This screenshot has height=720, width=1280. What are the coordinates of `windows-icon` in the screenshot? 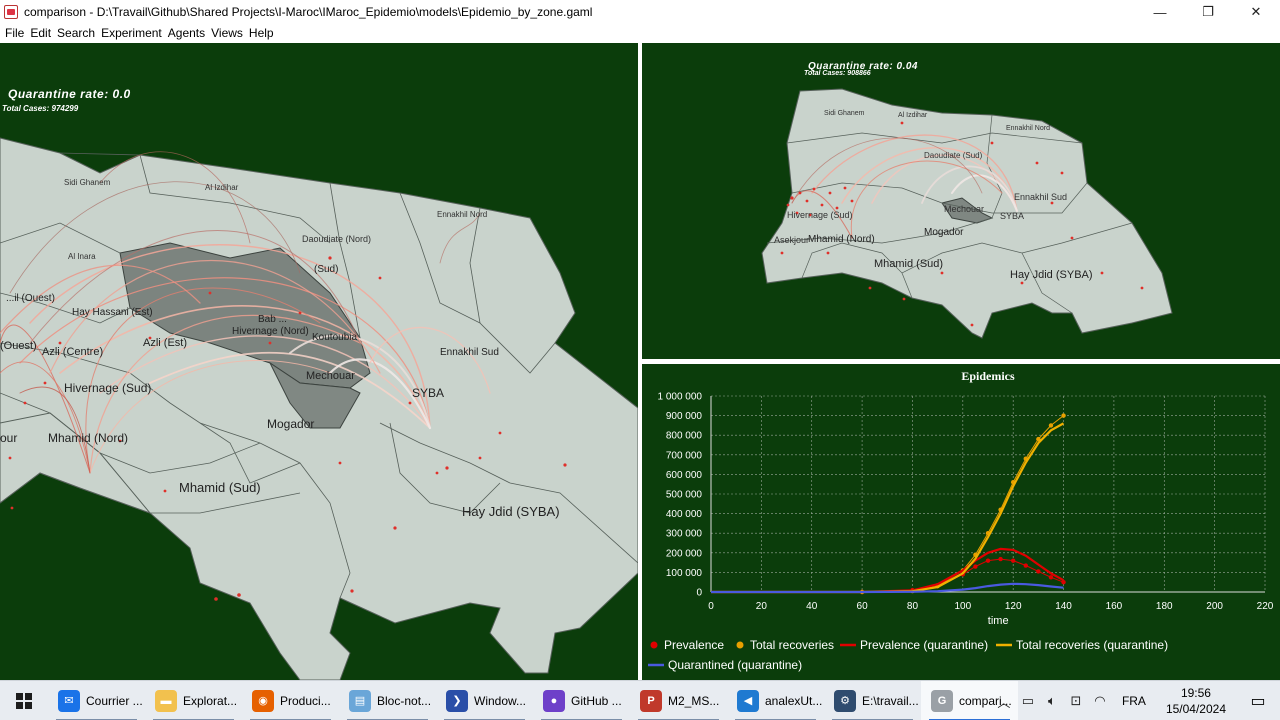 It's located at (24, 700).